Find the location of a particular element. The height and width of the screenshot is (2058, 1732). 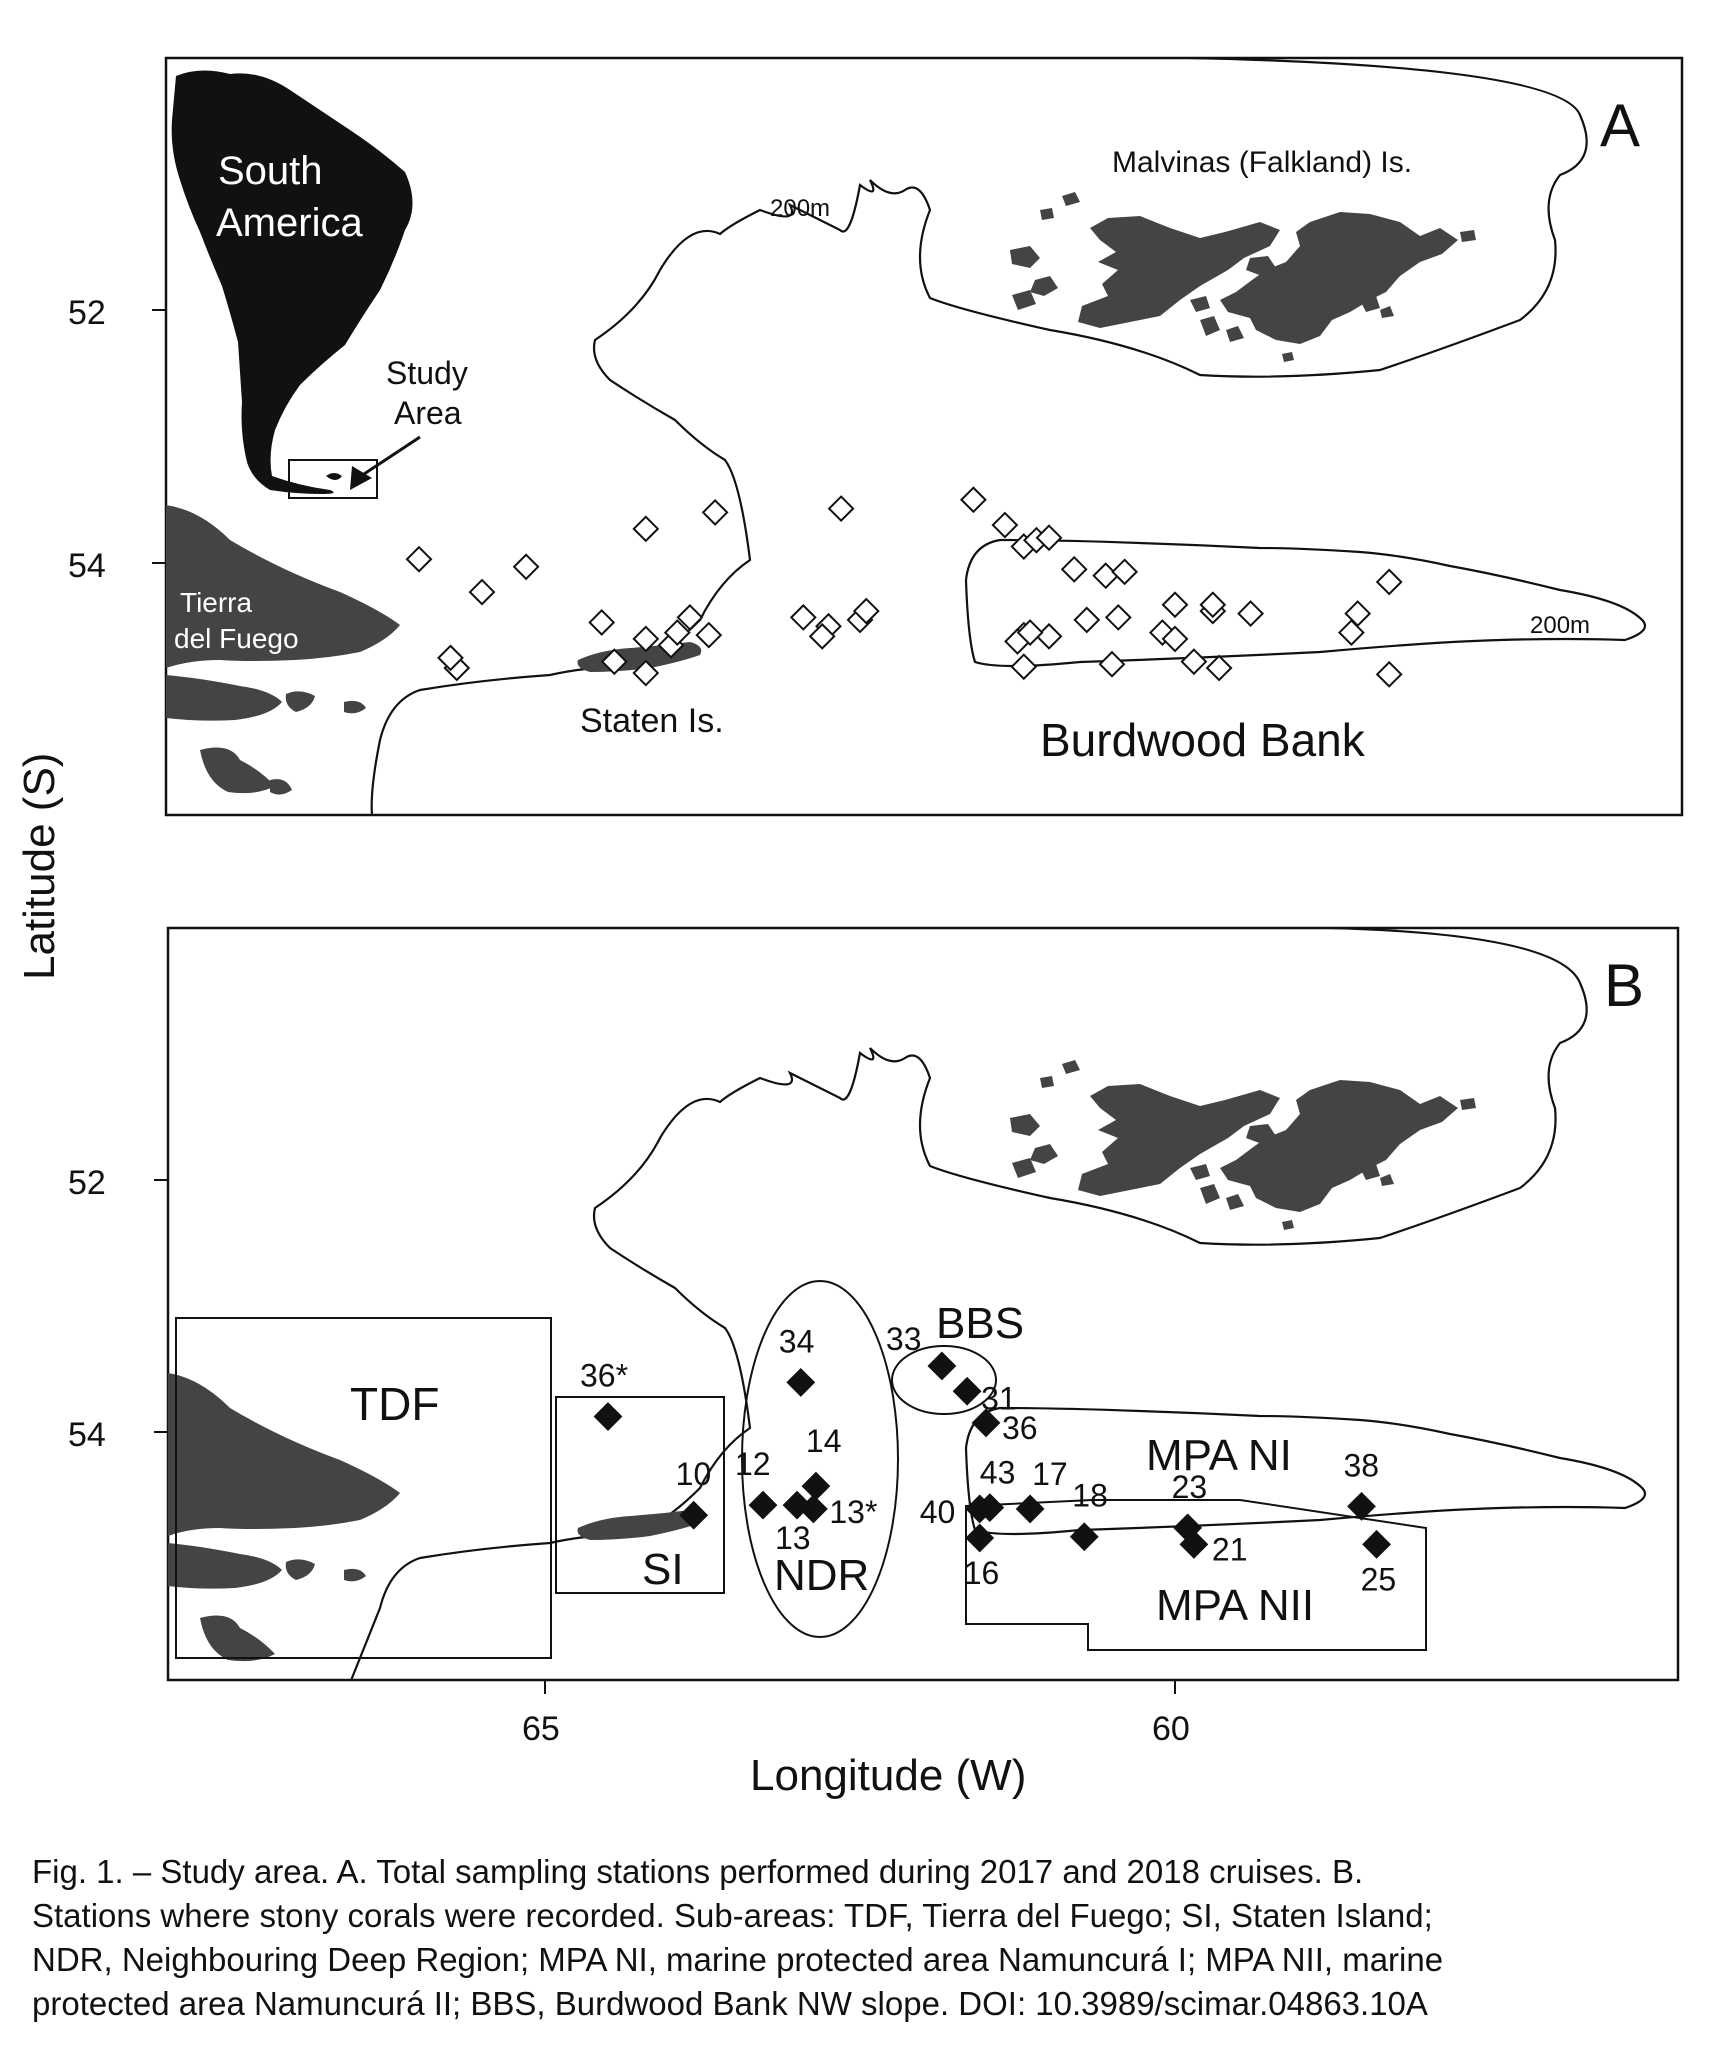

study-area-arrow-head is located at coordinates (361, 478).